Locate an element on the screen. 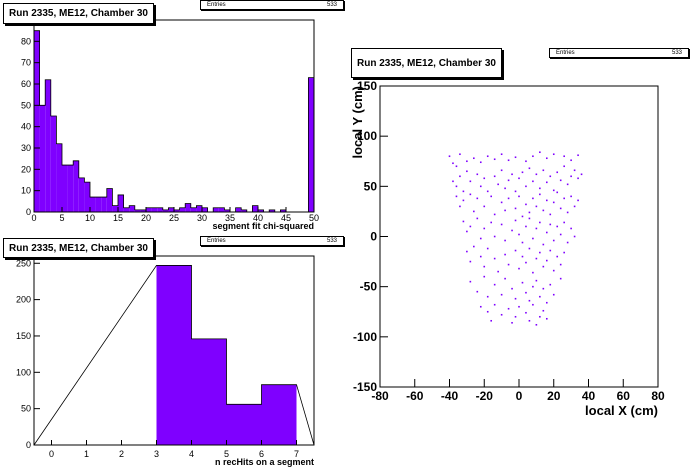  local-xy-scatter-stats-box: Entries 533 is located at coordinates (619, 53).